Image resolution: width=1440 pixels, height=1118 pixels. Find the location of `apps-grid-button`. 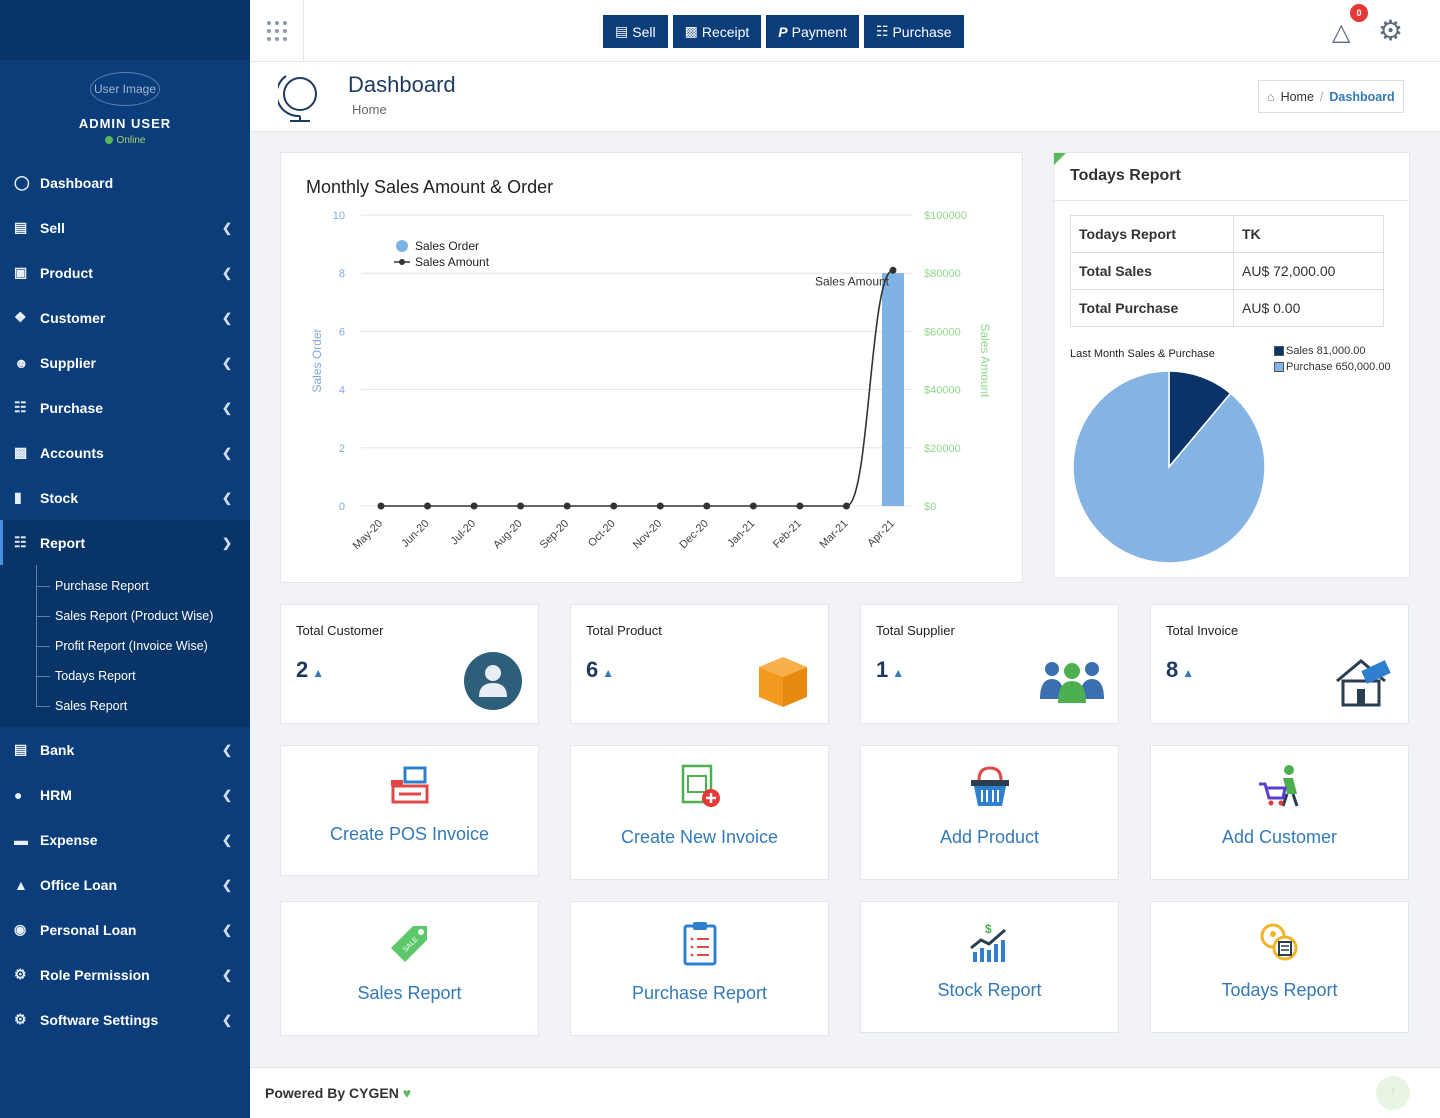

apps-grid-button is located at coordinates (277, 30).